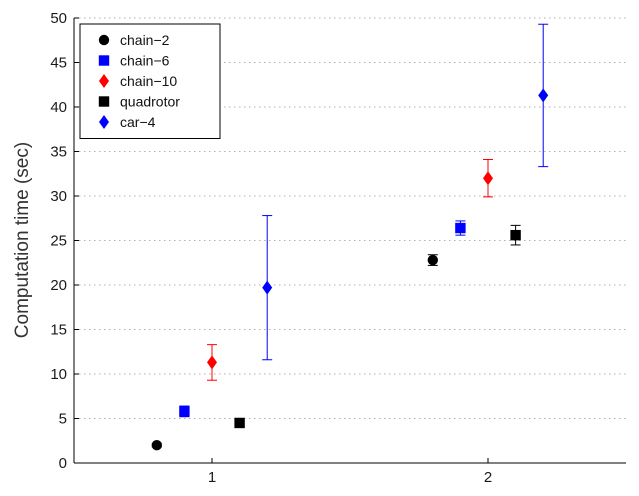 The width and height of the screenshot is (639, 496). I want to click on legend-label: chain−6, so click(145, 61).